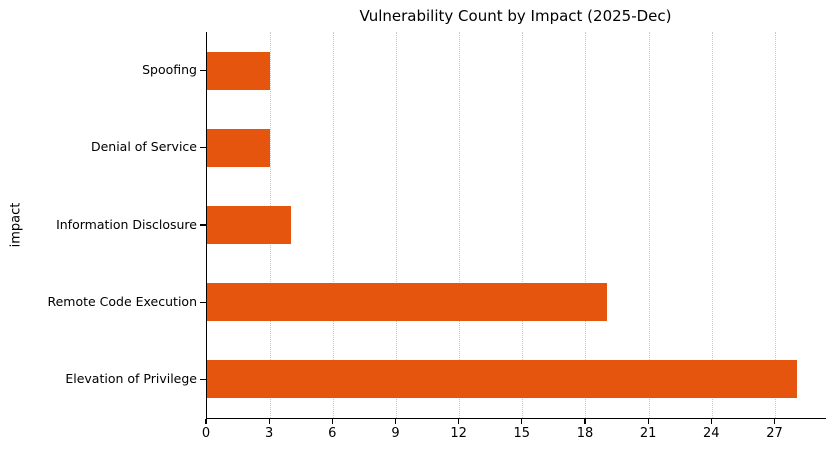 The width and height of the screenshot is (835, 451). I want to click on chart-title: Vulnerability Count by Impact (2025-Dec), so click(515, 16).